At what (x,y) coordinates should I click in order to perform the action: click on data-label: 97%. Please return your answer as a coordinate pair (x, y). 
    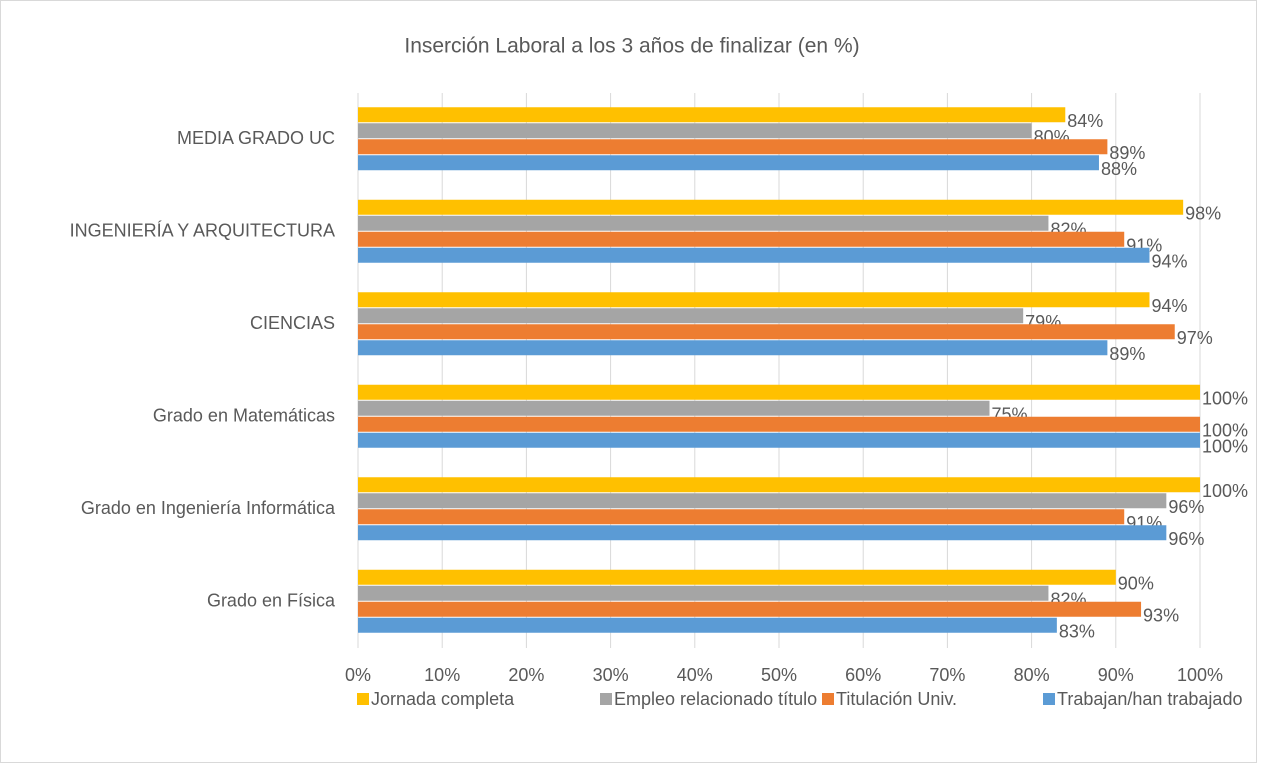
    Looking at the image, I should click on (1195, 338).